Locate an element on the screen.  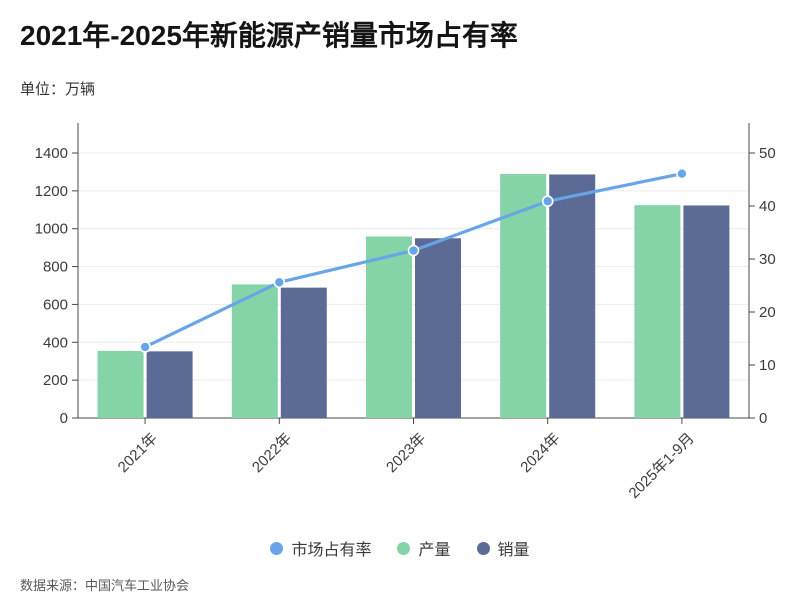
x-axis-category-label: 2022年 is located at coordinates (272, 453).